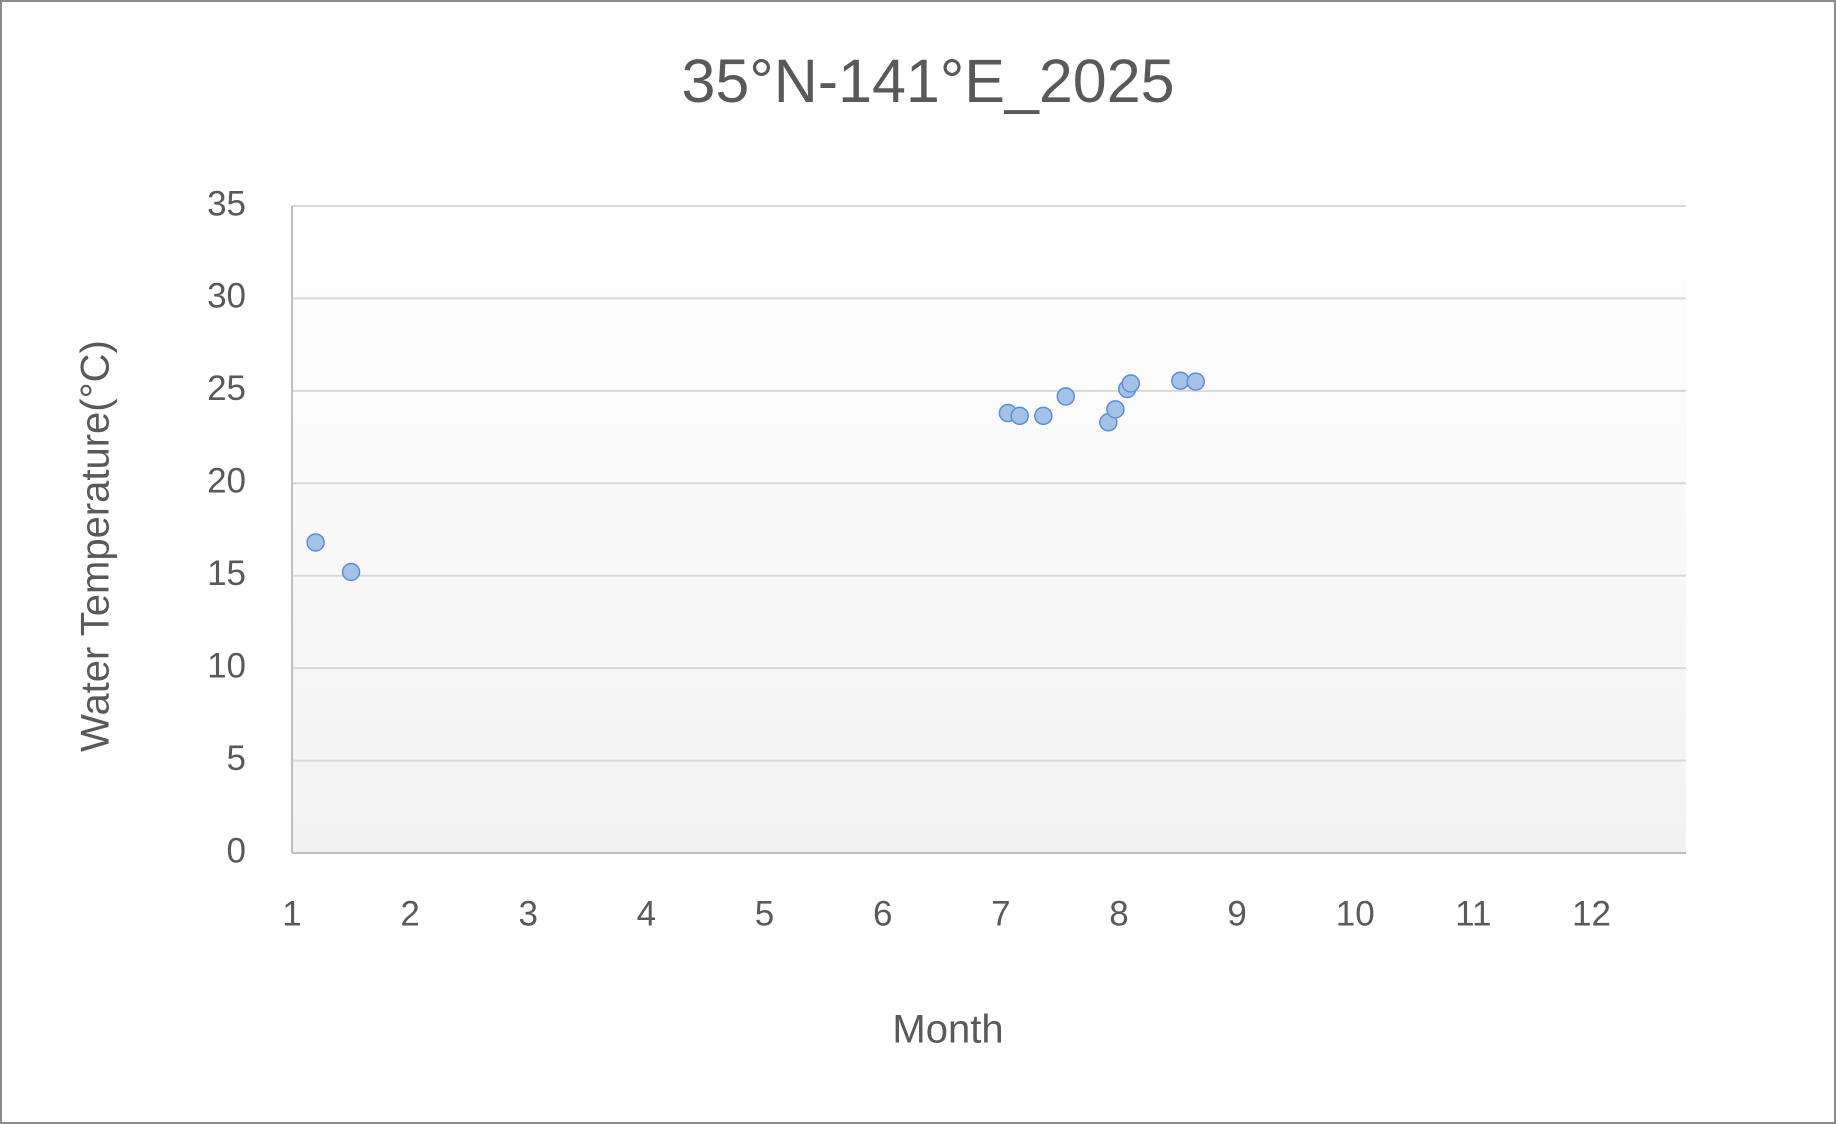 Image resolution: width=1836 pixels, height=1124 pixels. What do you see at coordinates (226, 203) in the screenshot?
I see `y-tick-label: 35` at bounding box center [226, 203].